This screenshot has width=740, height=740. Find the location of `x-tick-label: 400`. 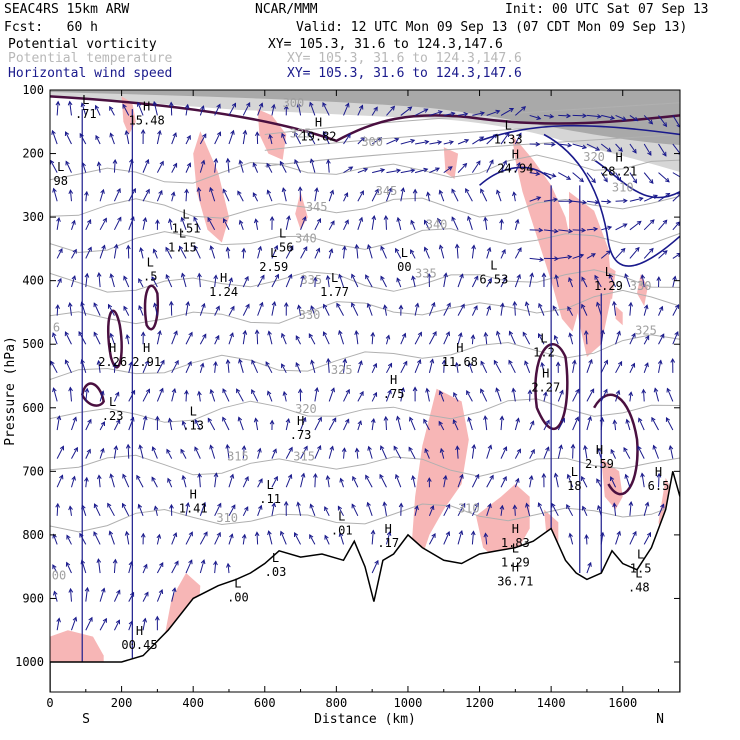

x-tick-label: 400 is located at coordinates (193, 703).